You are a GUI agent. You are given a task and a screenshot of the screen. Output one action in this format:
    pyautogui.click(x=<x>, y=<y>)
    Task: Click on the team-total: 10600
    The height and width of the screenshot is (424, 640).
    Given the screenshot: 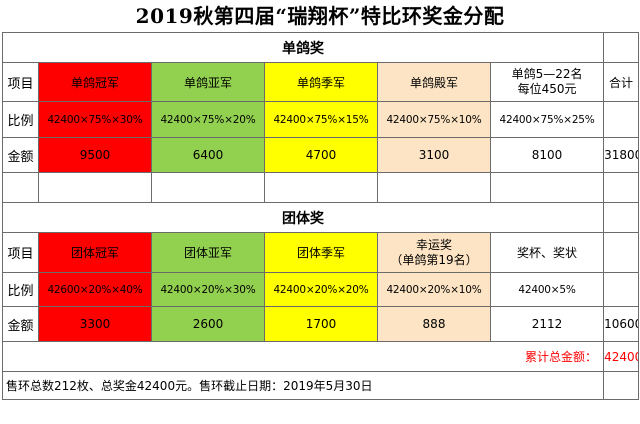 What is the action you would take?
    pyautogui.click(x=621, y=324)
    